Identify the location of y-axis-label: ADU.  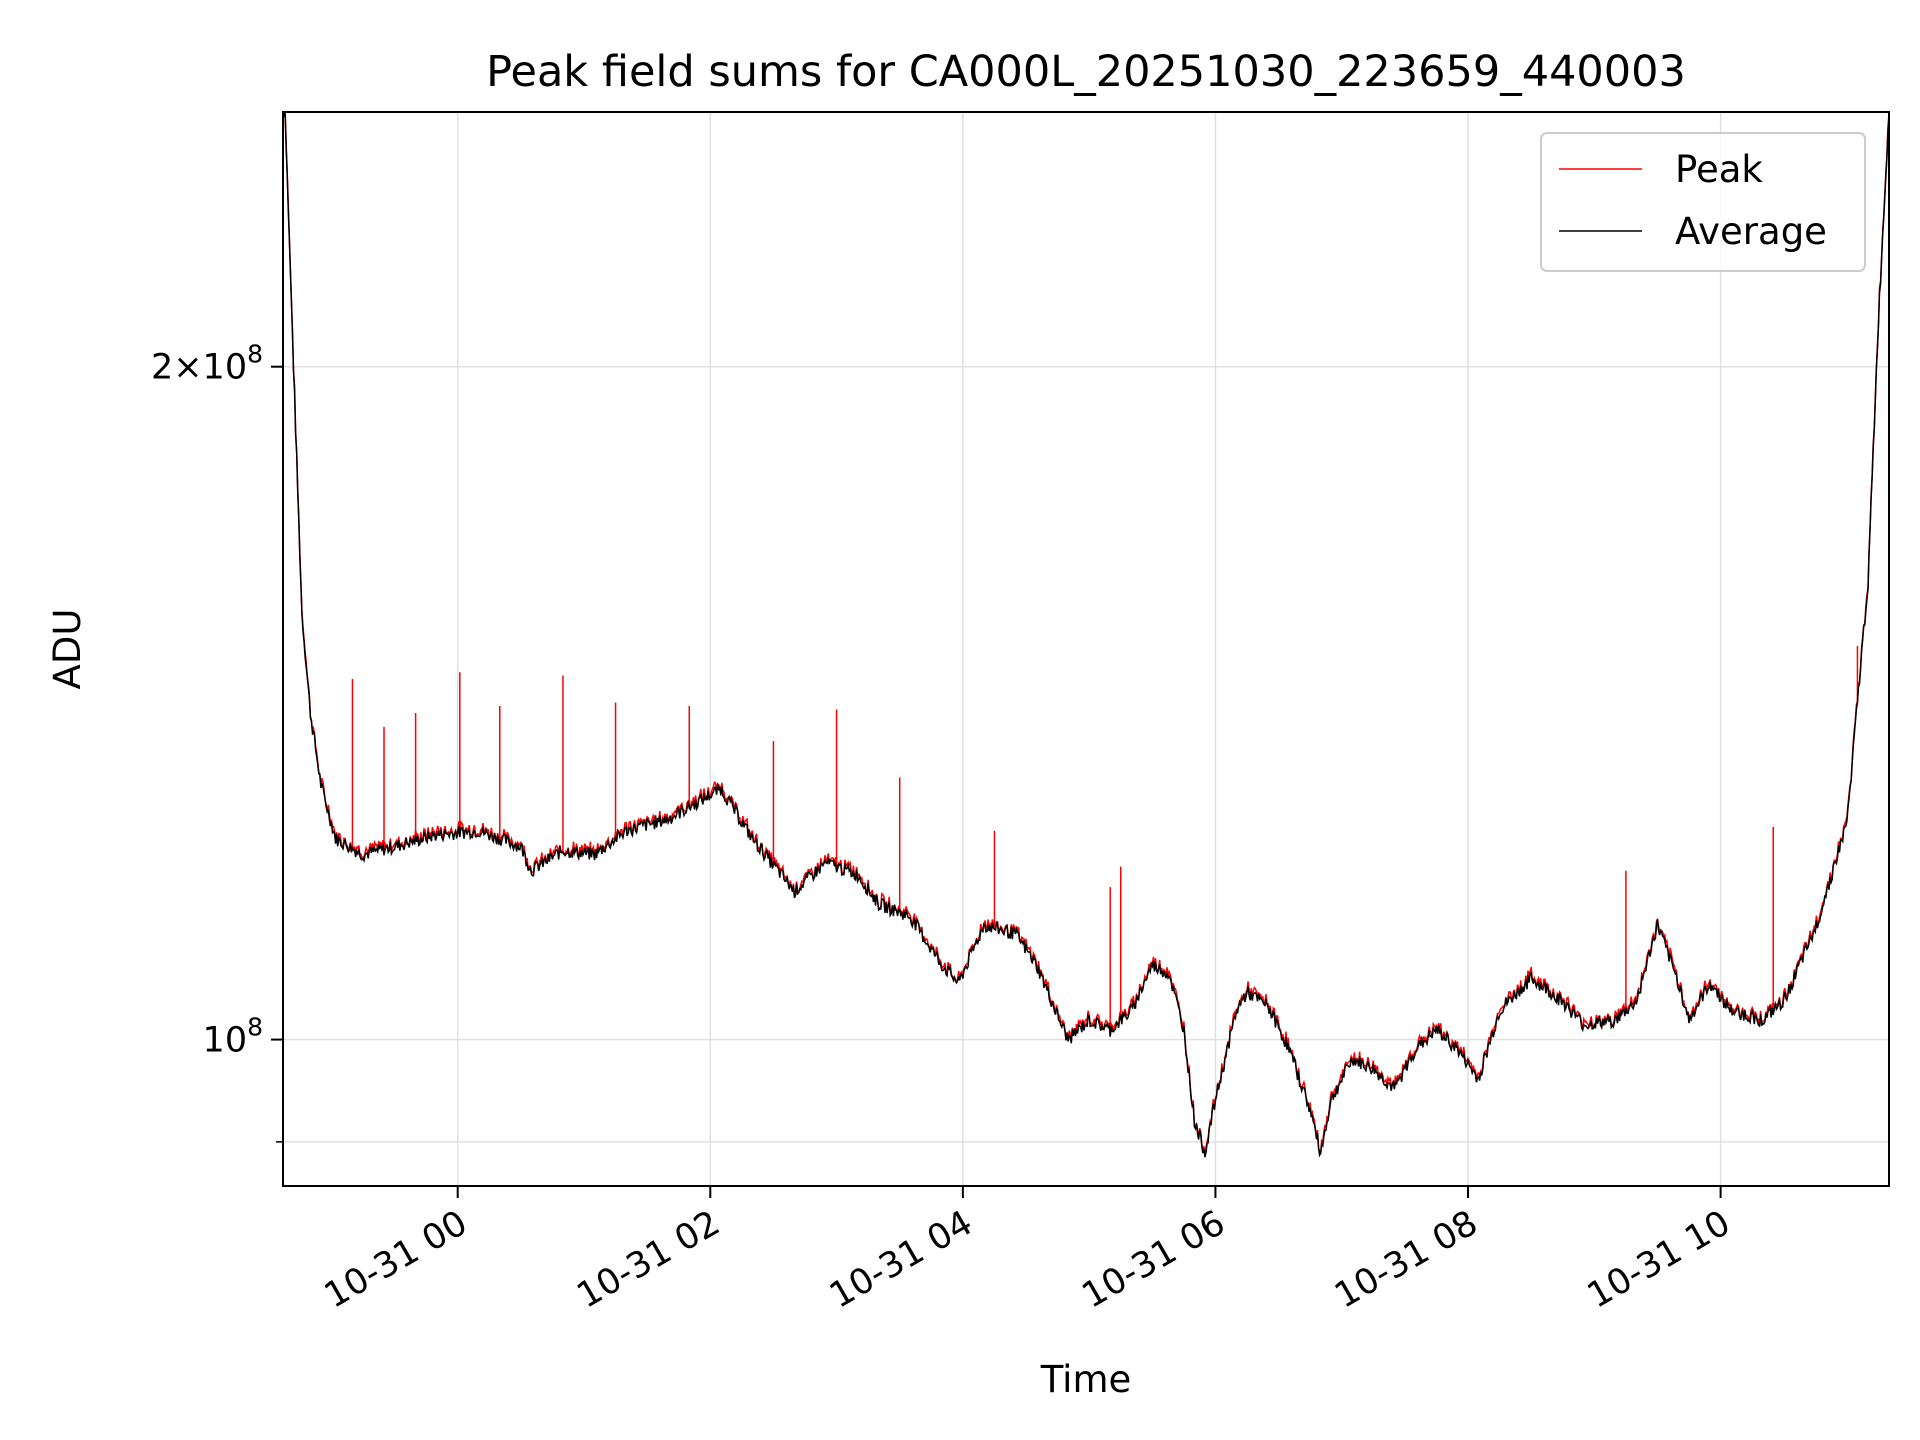
(67, 649).